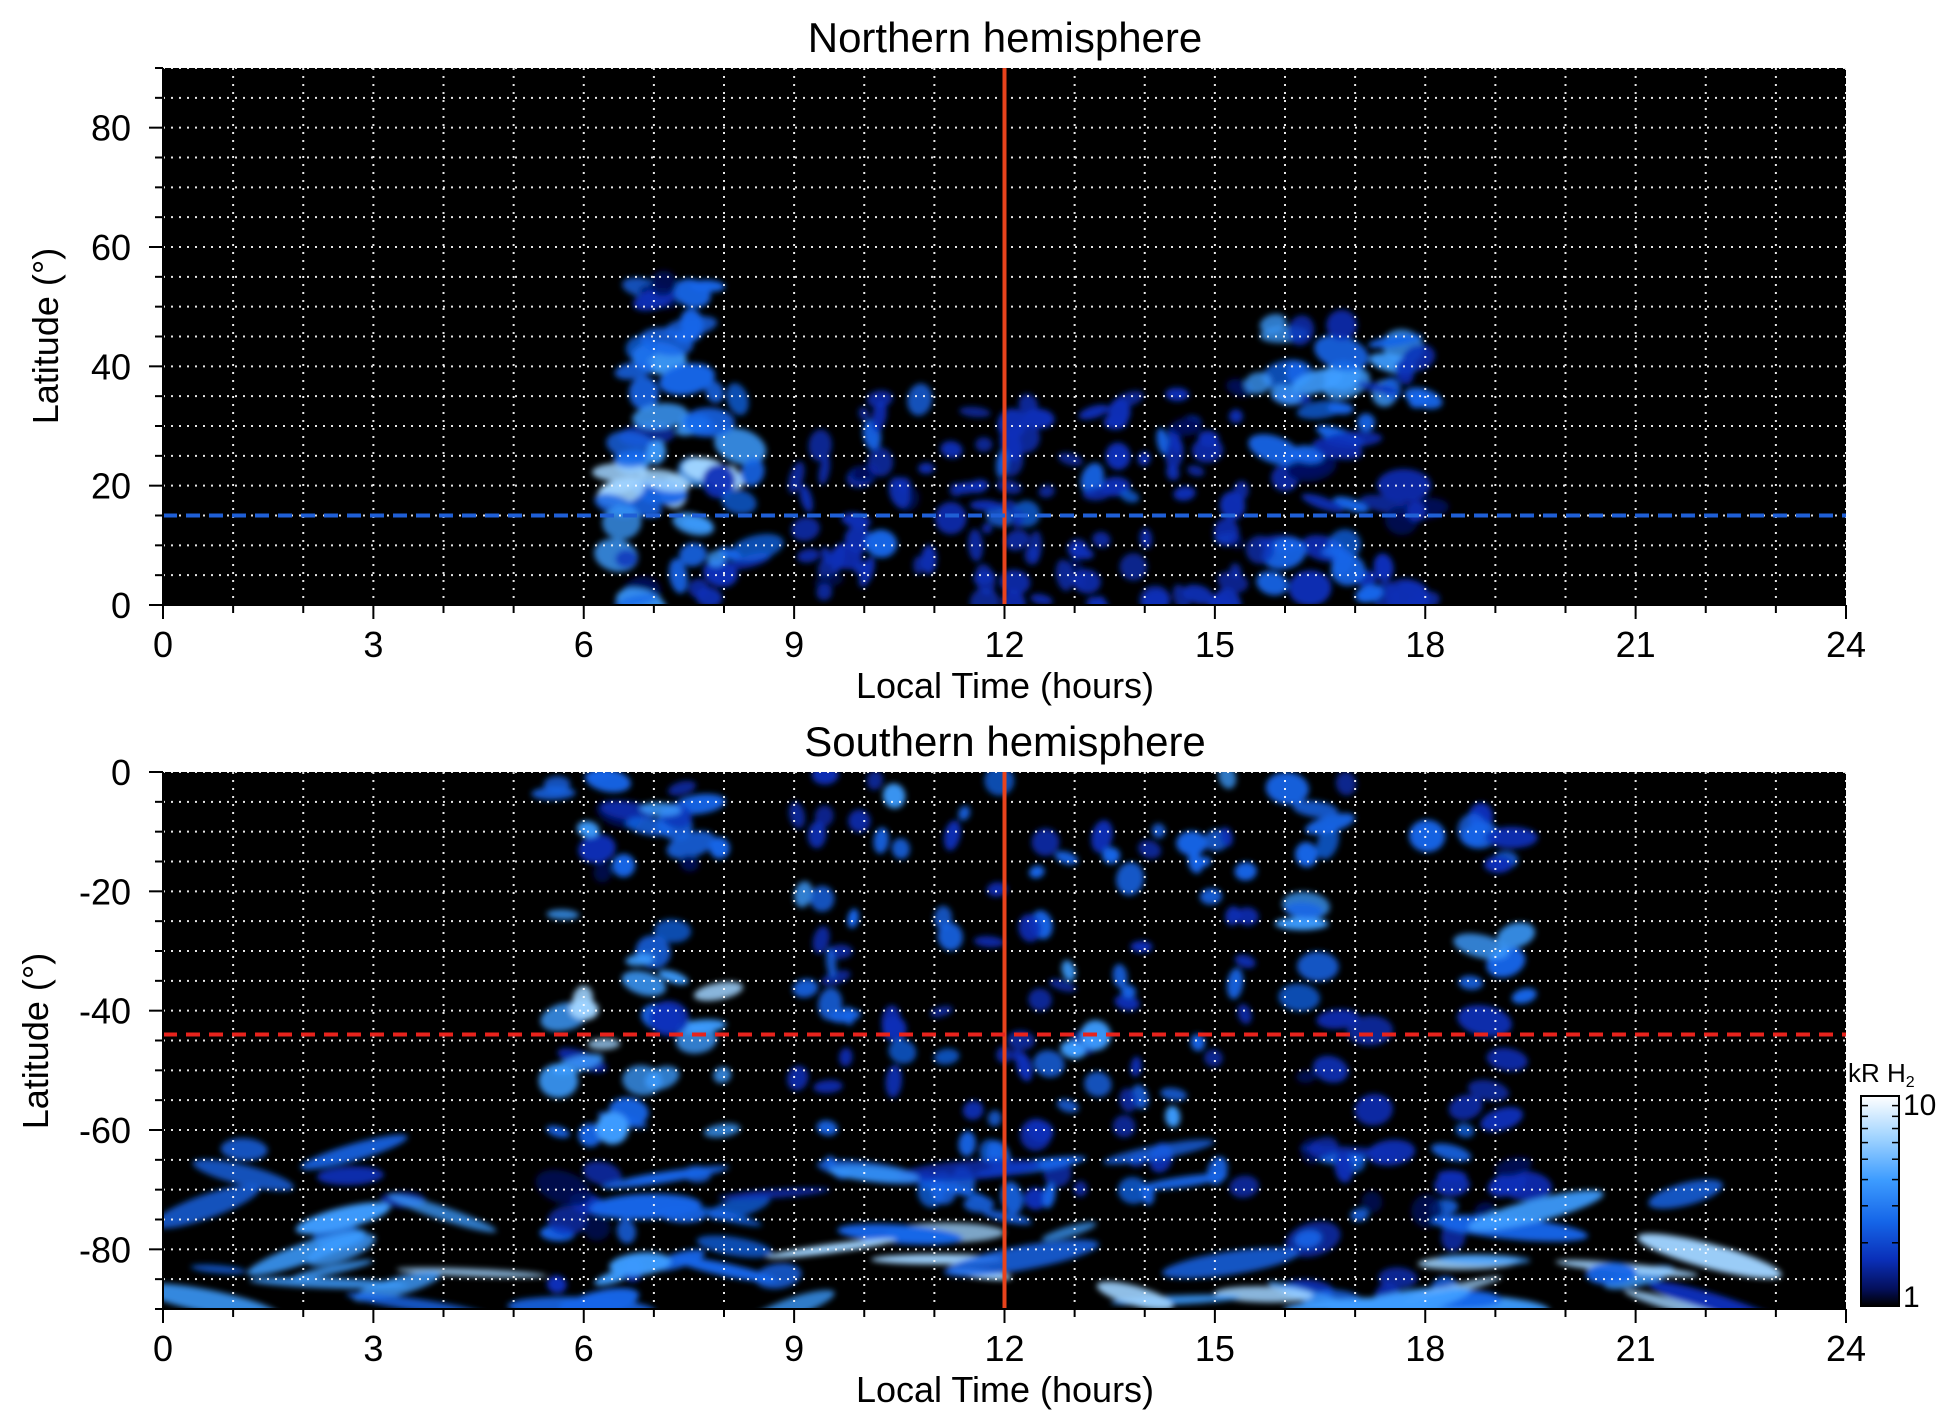  Describe the element at coordinates (1005, 685) in the screenshot. I see `x-axis-label-north: Local Time (hours)` at that location.